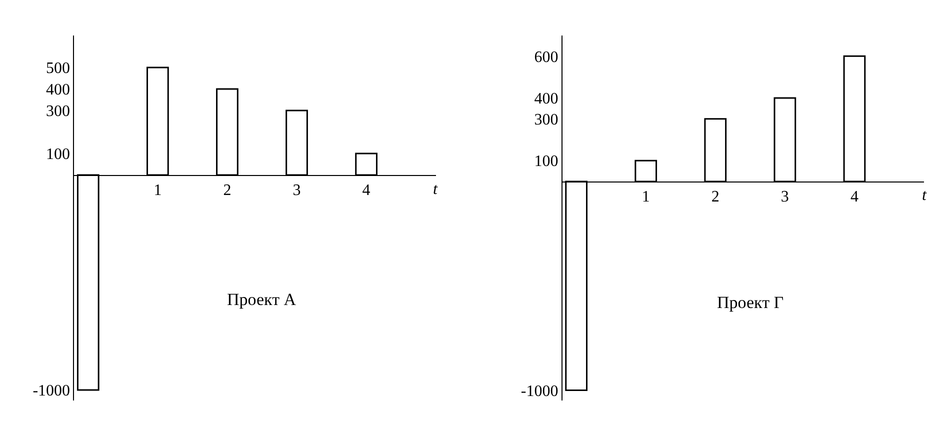  I want to click on y-tick-label: 600, so click(546, 57).